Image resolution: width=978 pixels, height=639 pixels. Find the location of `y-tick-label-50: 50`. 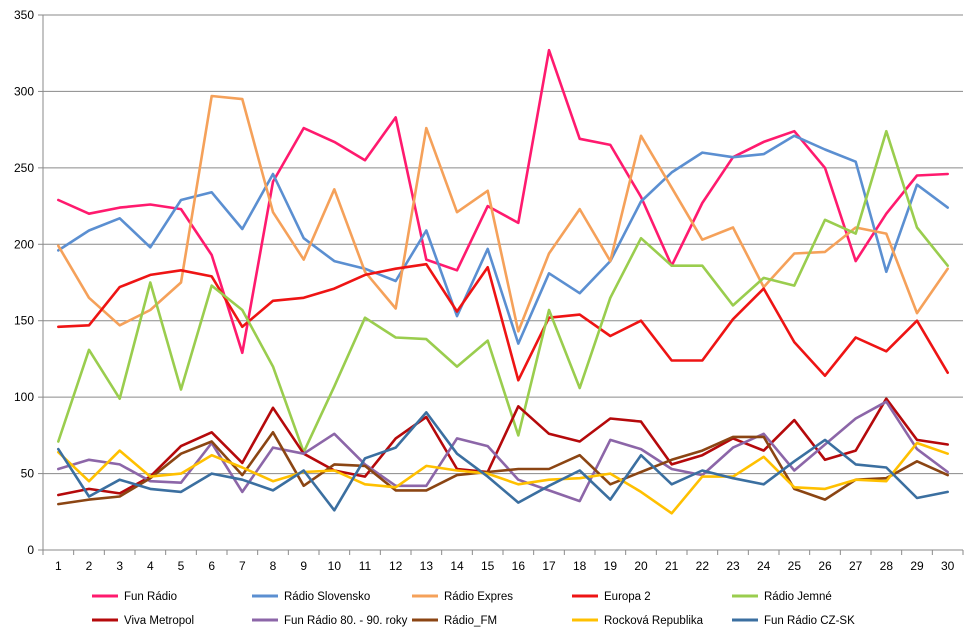

y-tick-label-50: 50 is located at coordinates (28, 474).